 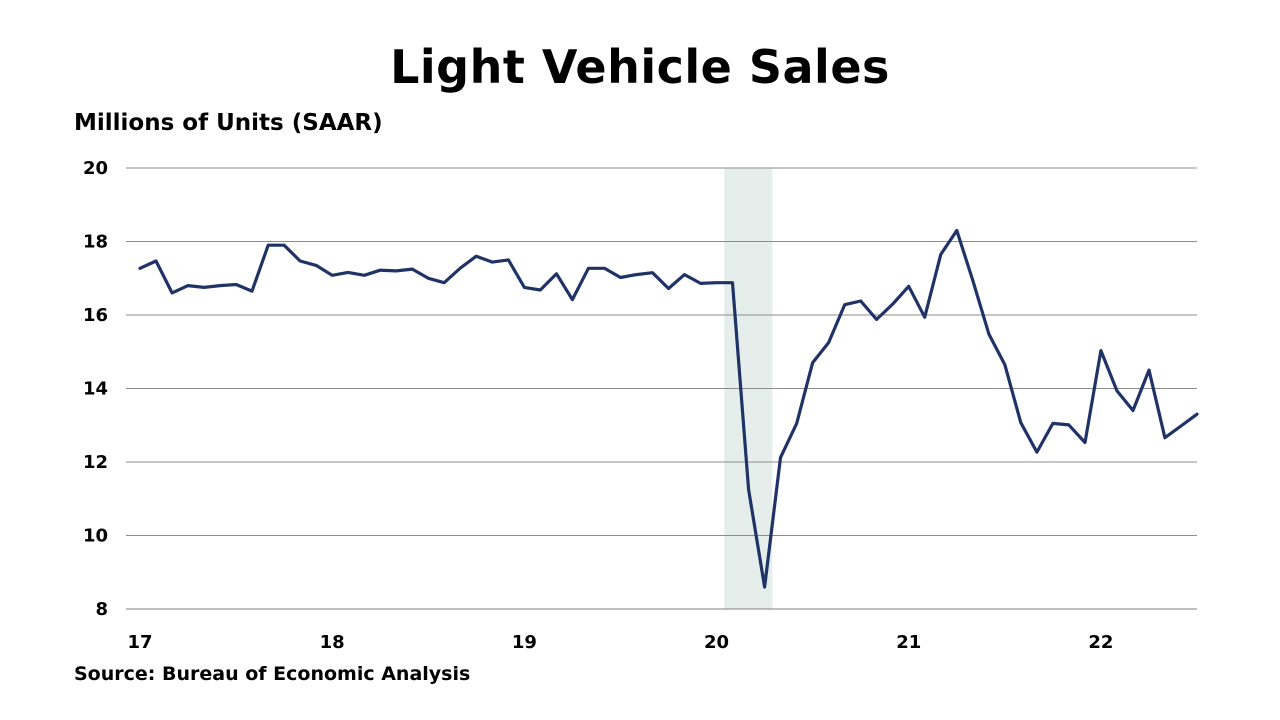 What do you see at coordinates (524, 642) in the screenshot?
I see `x-tick-label-19: 19` at bounding box center [524, 642].